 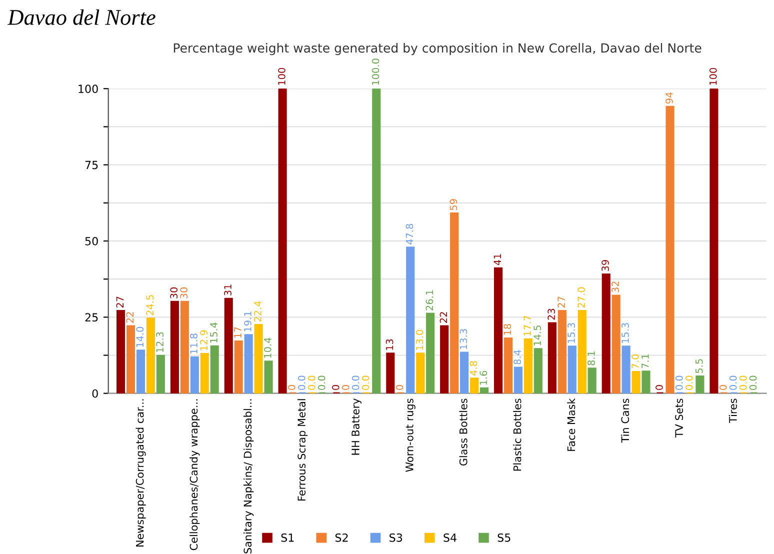 I want to click on y-tick-label: 75, so click(x=91, y=165).